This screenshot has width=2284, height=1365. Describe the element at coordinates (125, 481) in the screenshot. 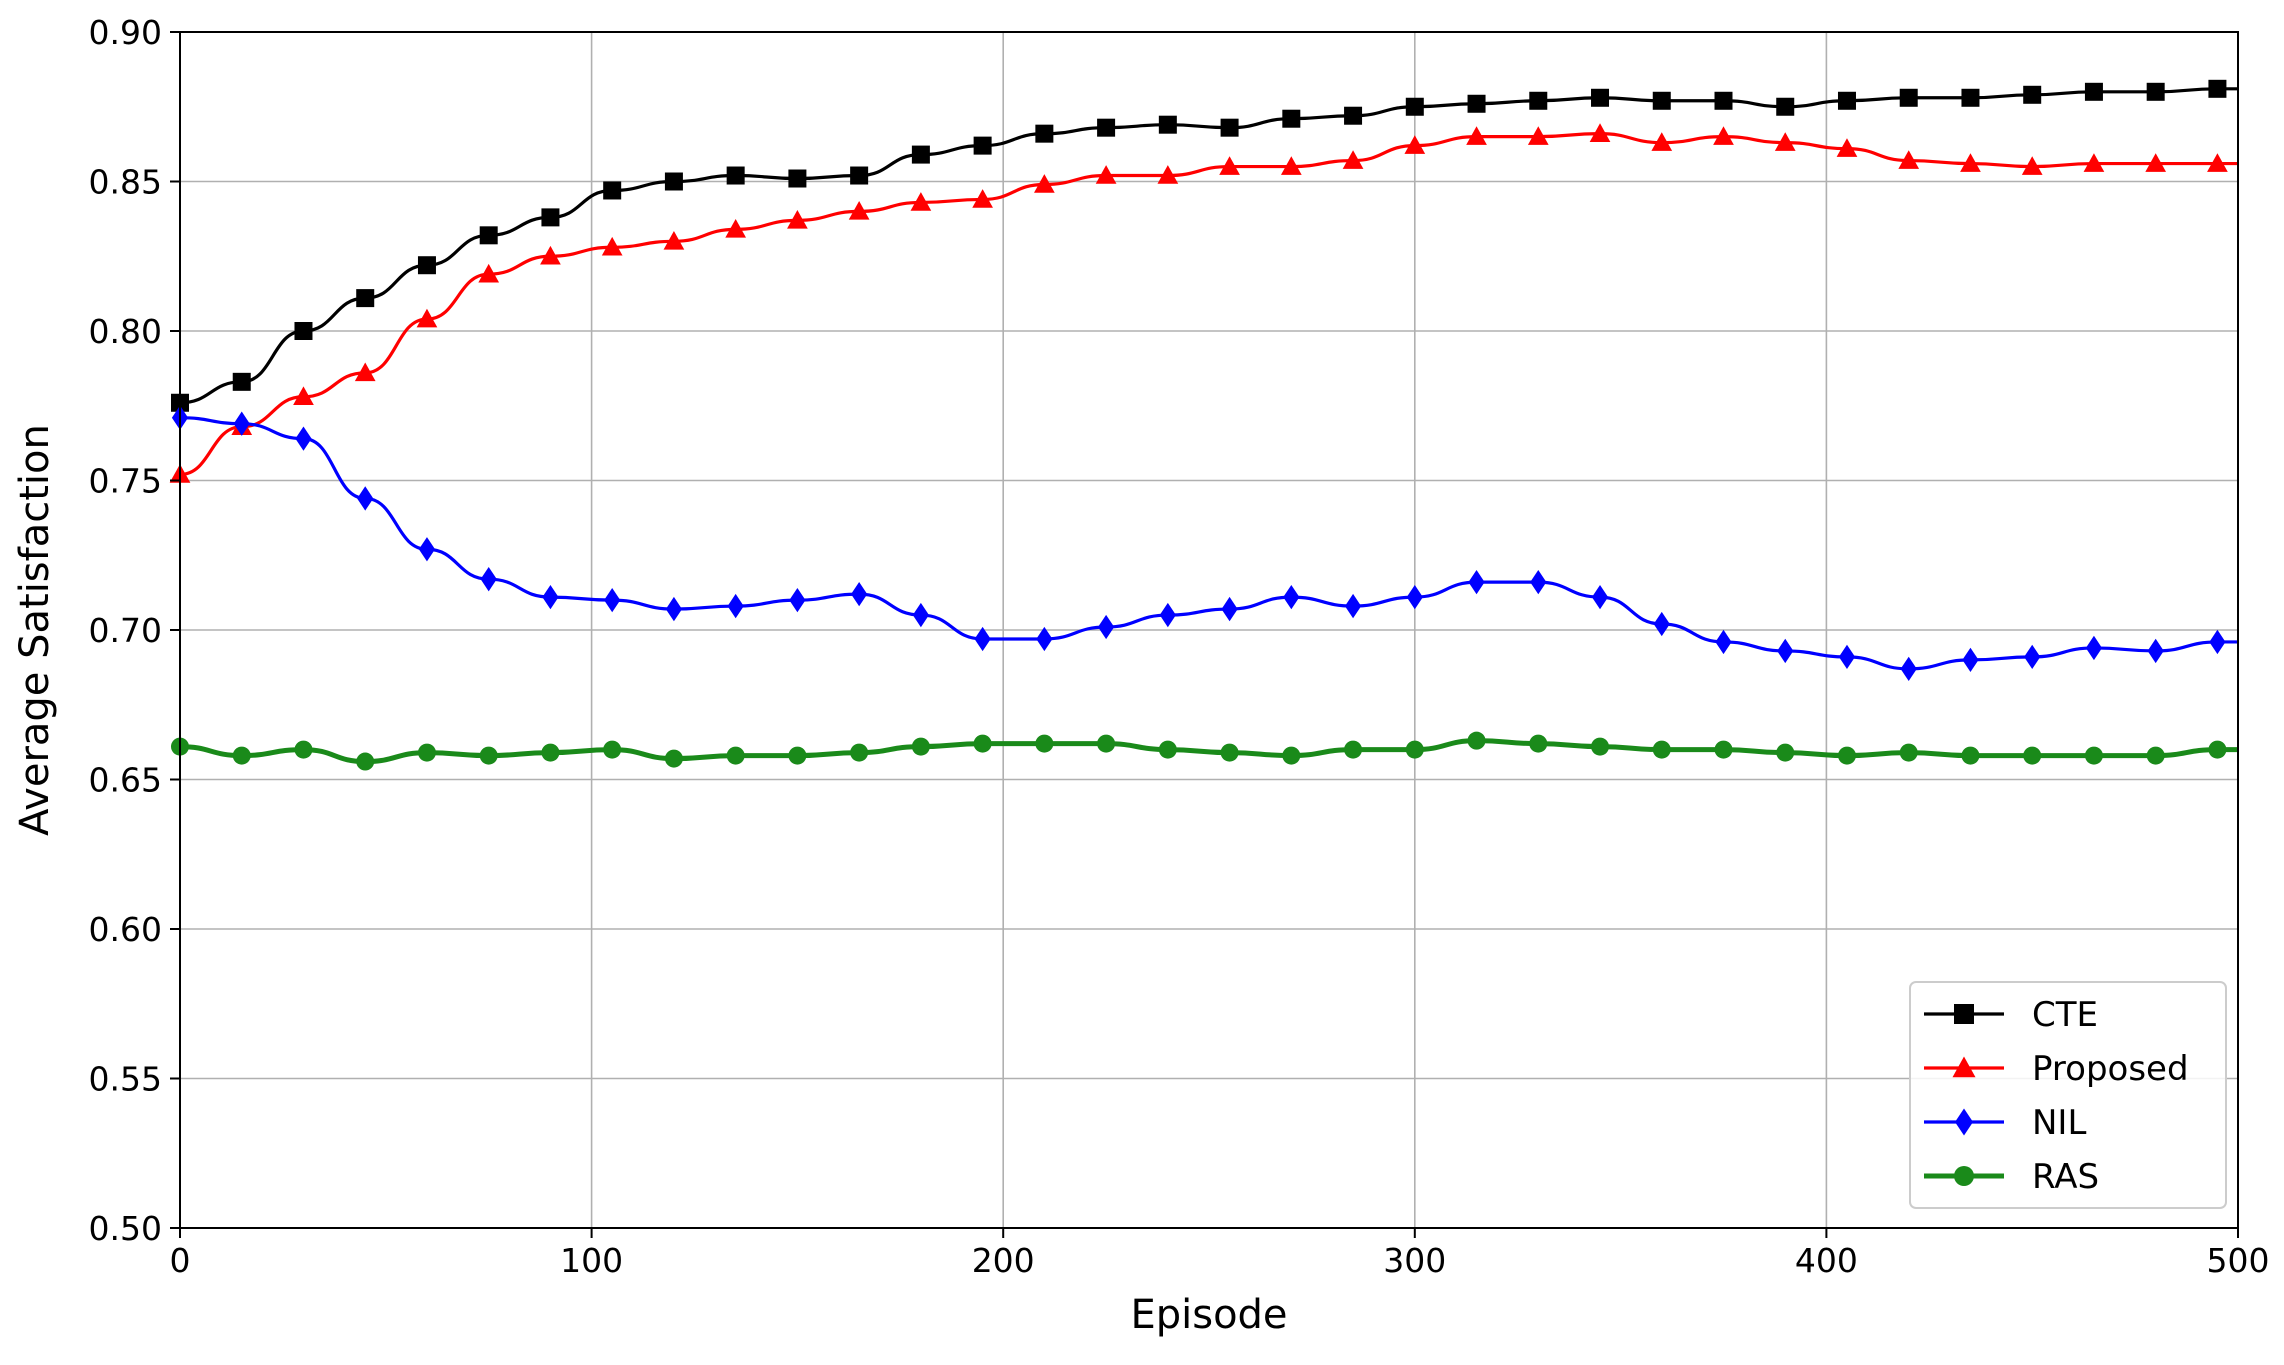

I see `y-tick-label: 0.75` at that location.